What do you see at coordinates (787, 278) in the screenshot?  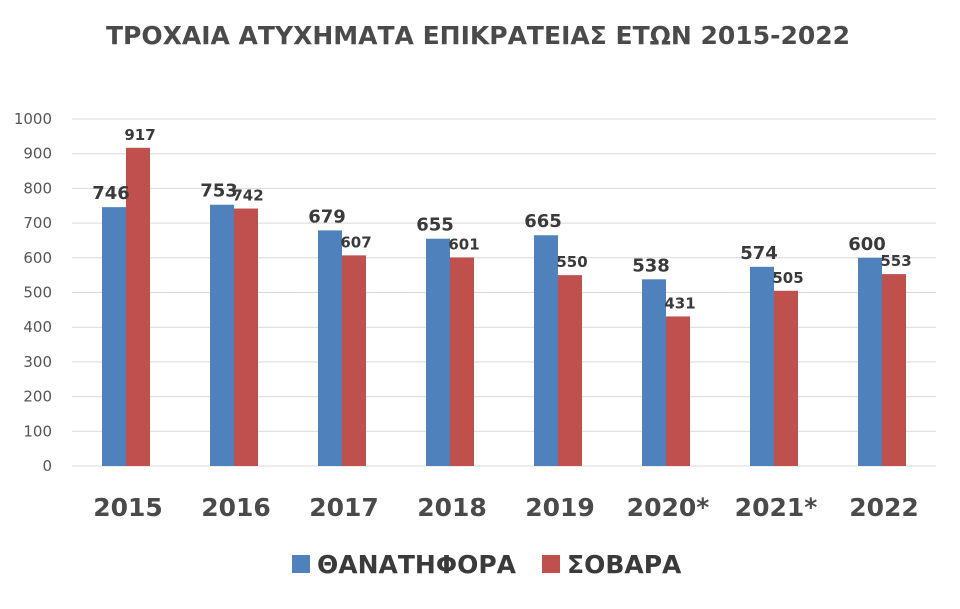 I see `data-label: 505` at bounding box center [787, 278].